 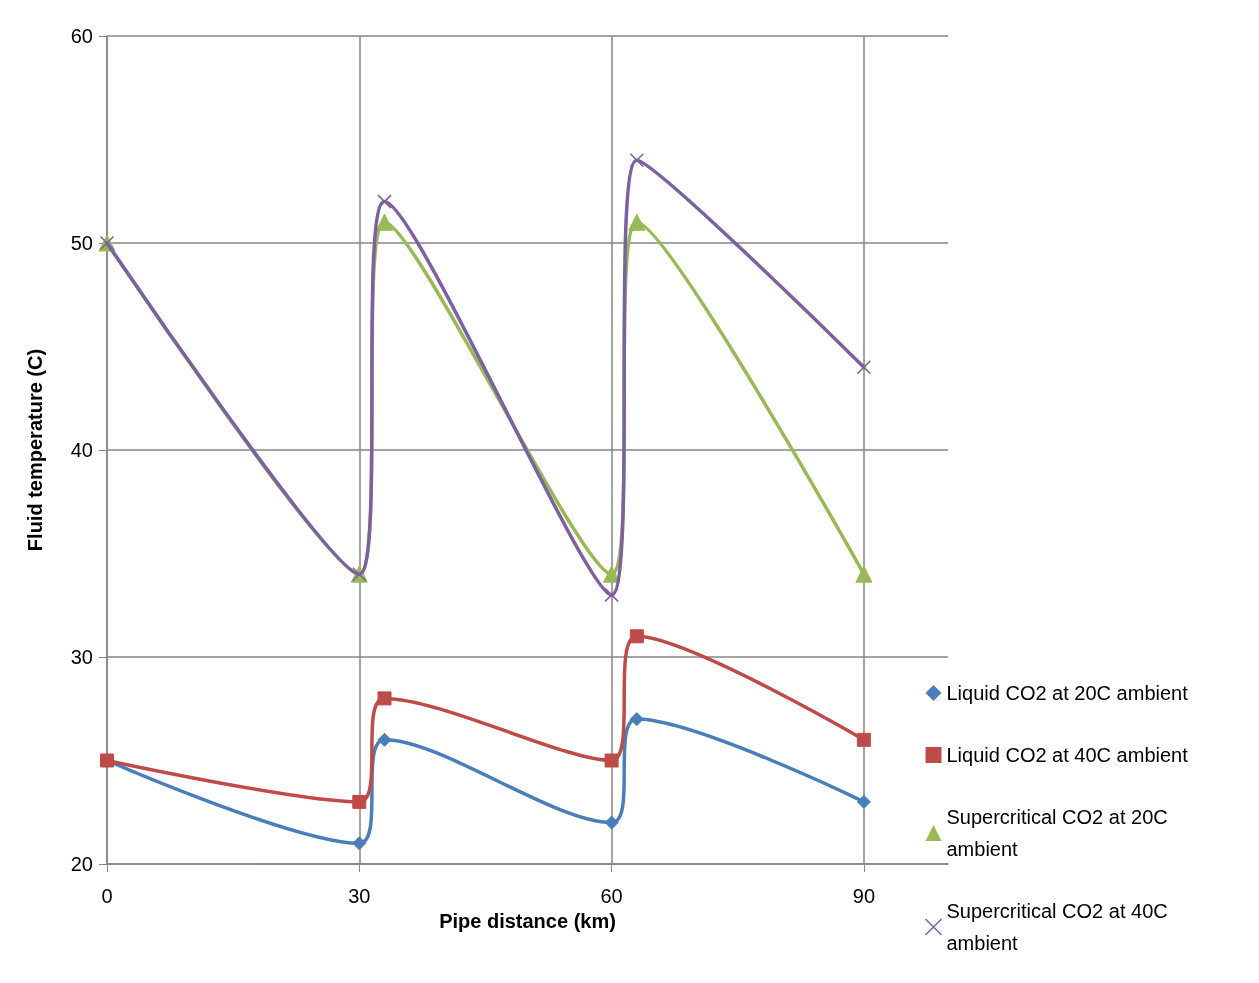 I want to click on x-tick-label: 90, so click(x=864, y=896).